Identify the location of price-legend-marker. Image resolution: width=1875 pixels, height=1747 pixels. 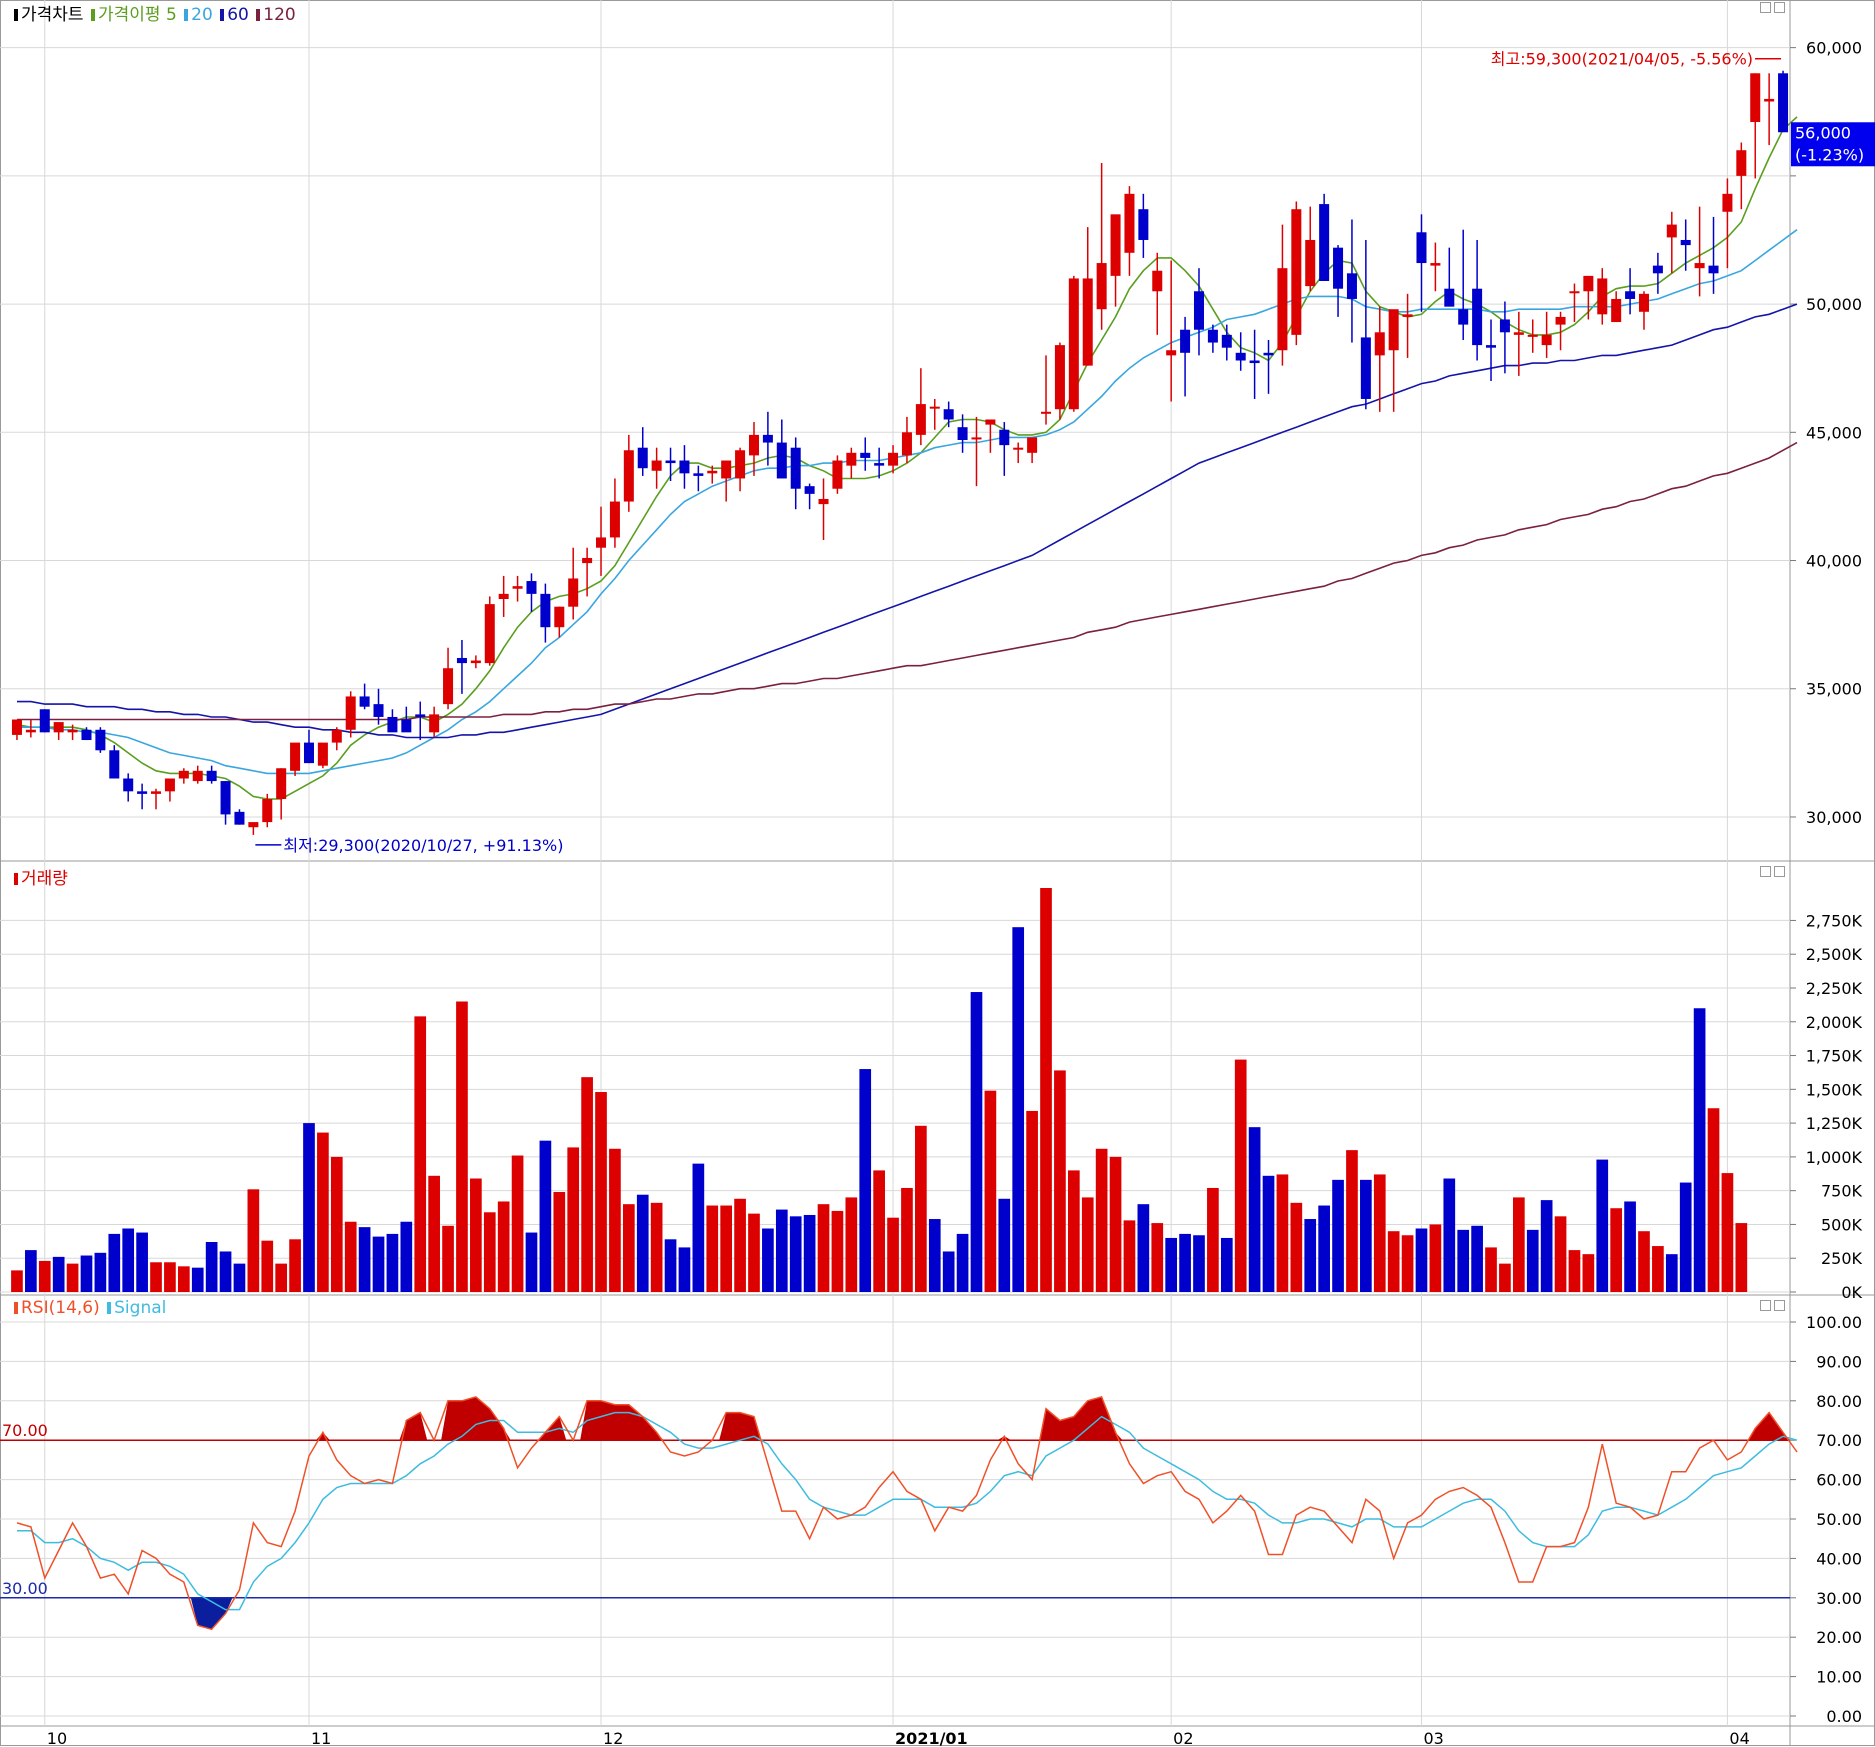
(16, 15).